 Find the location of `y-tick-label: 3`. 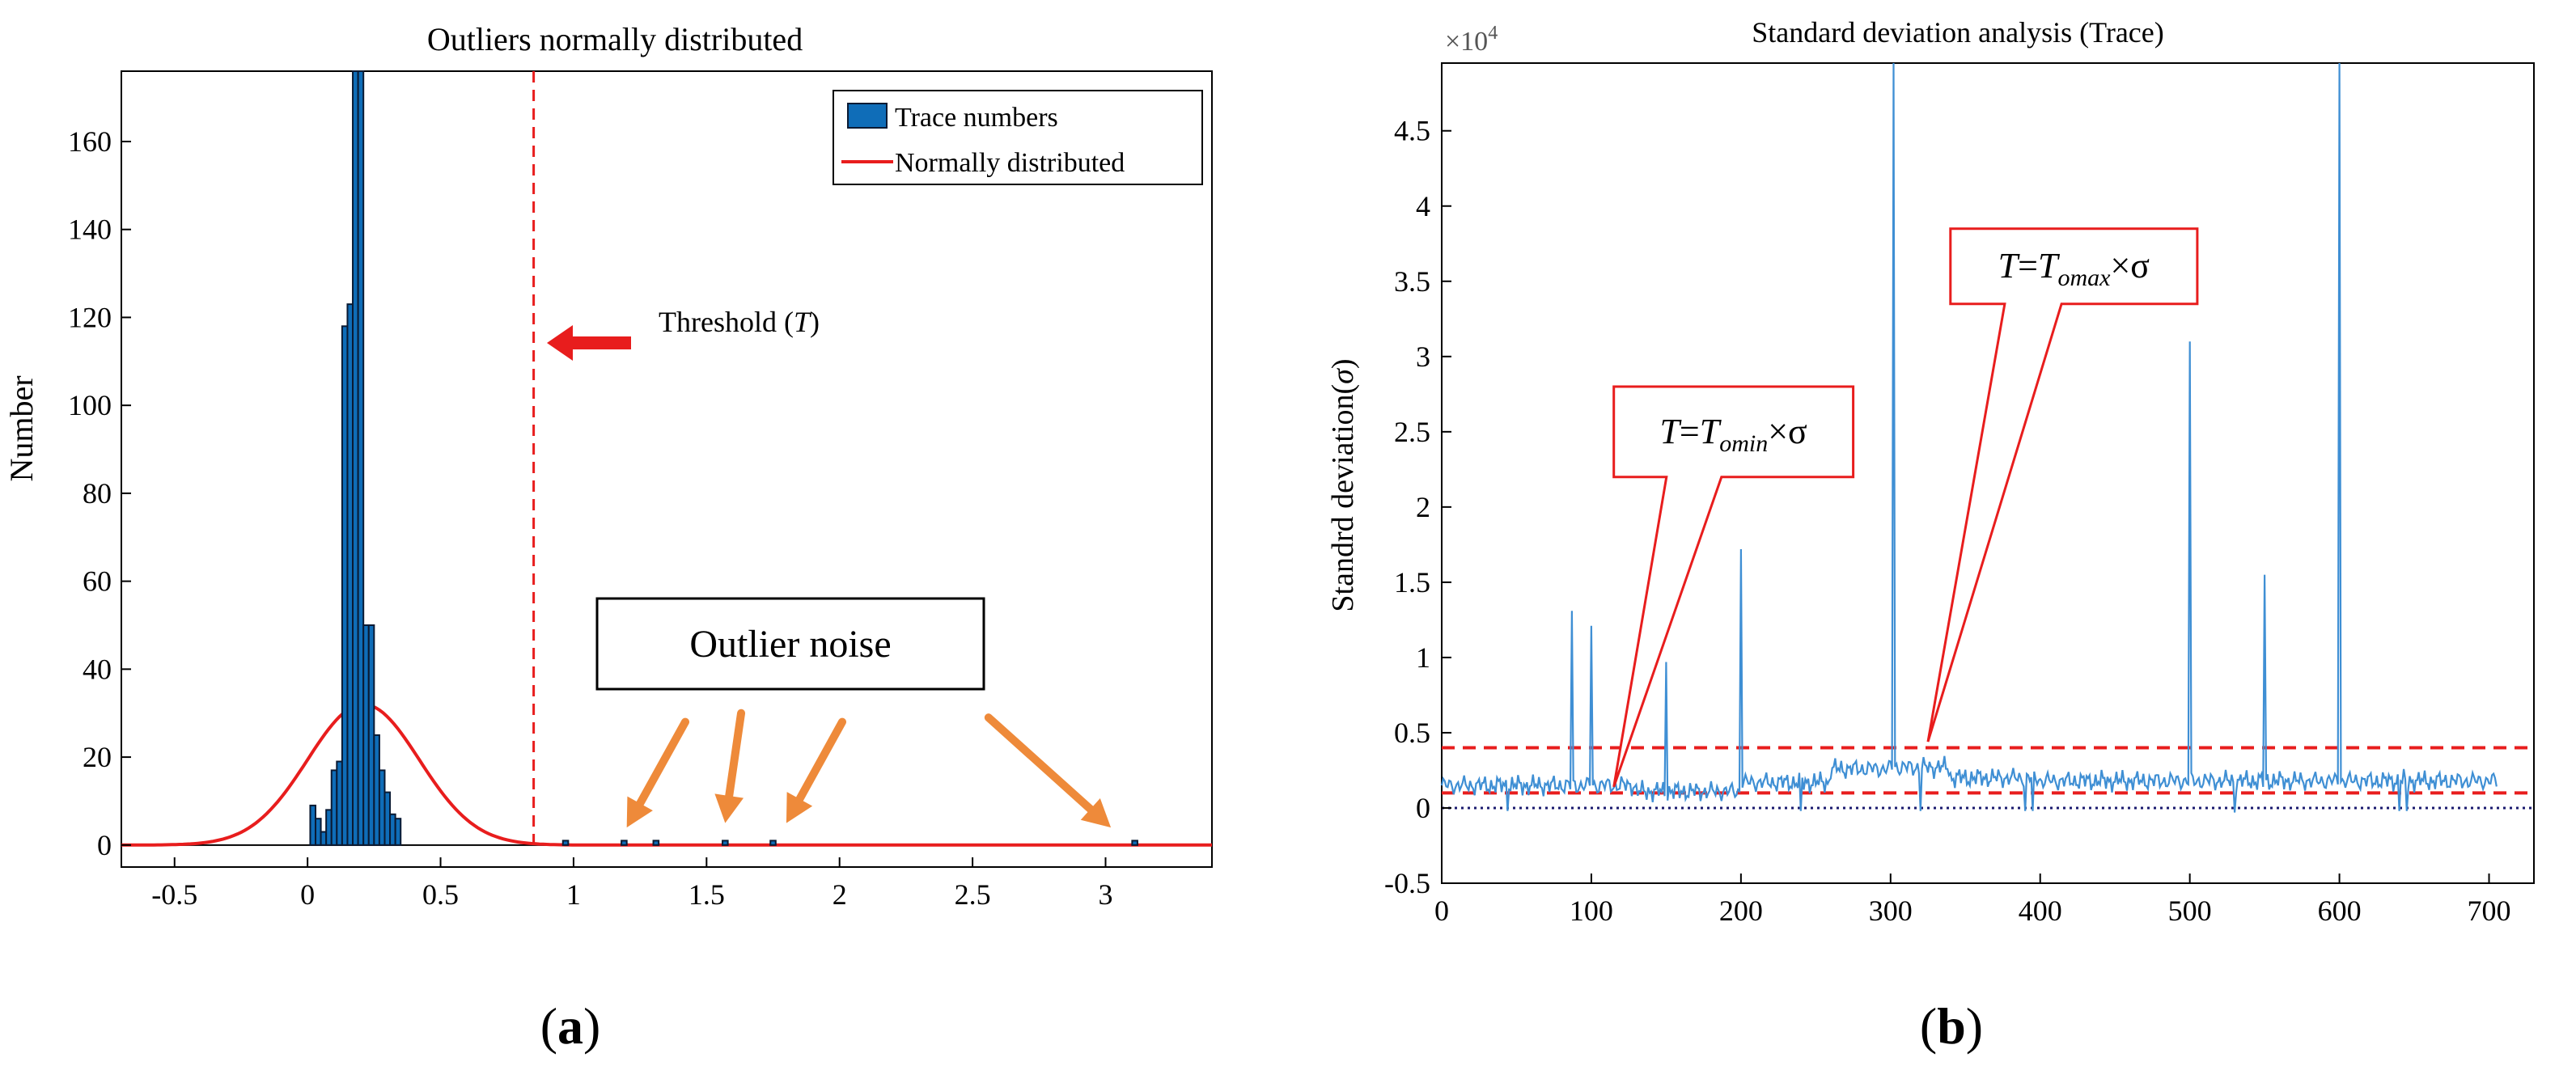

y-tick-label: 3 is located at coordinates (1423, 357).